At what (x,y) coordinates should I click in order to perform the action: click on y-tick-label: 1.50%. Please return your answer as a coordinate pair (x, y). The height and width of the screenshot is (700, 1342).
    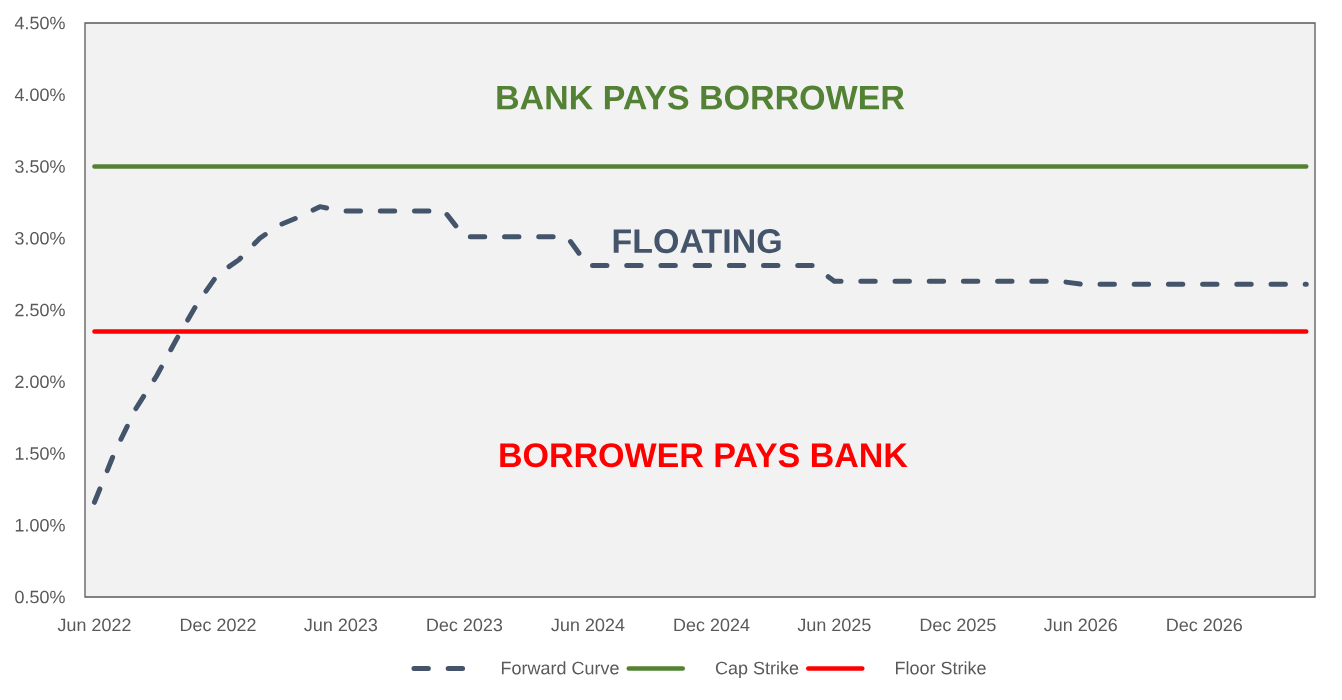
    Looking at the image, I should click on (40, 453).